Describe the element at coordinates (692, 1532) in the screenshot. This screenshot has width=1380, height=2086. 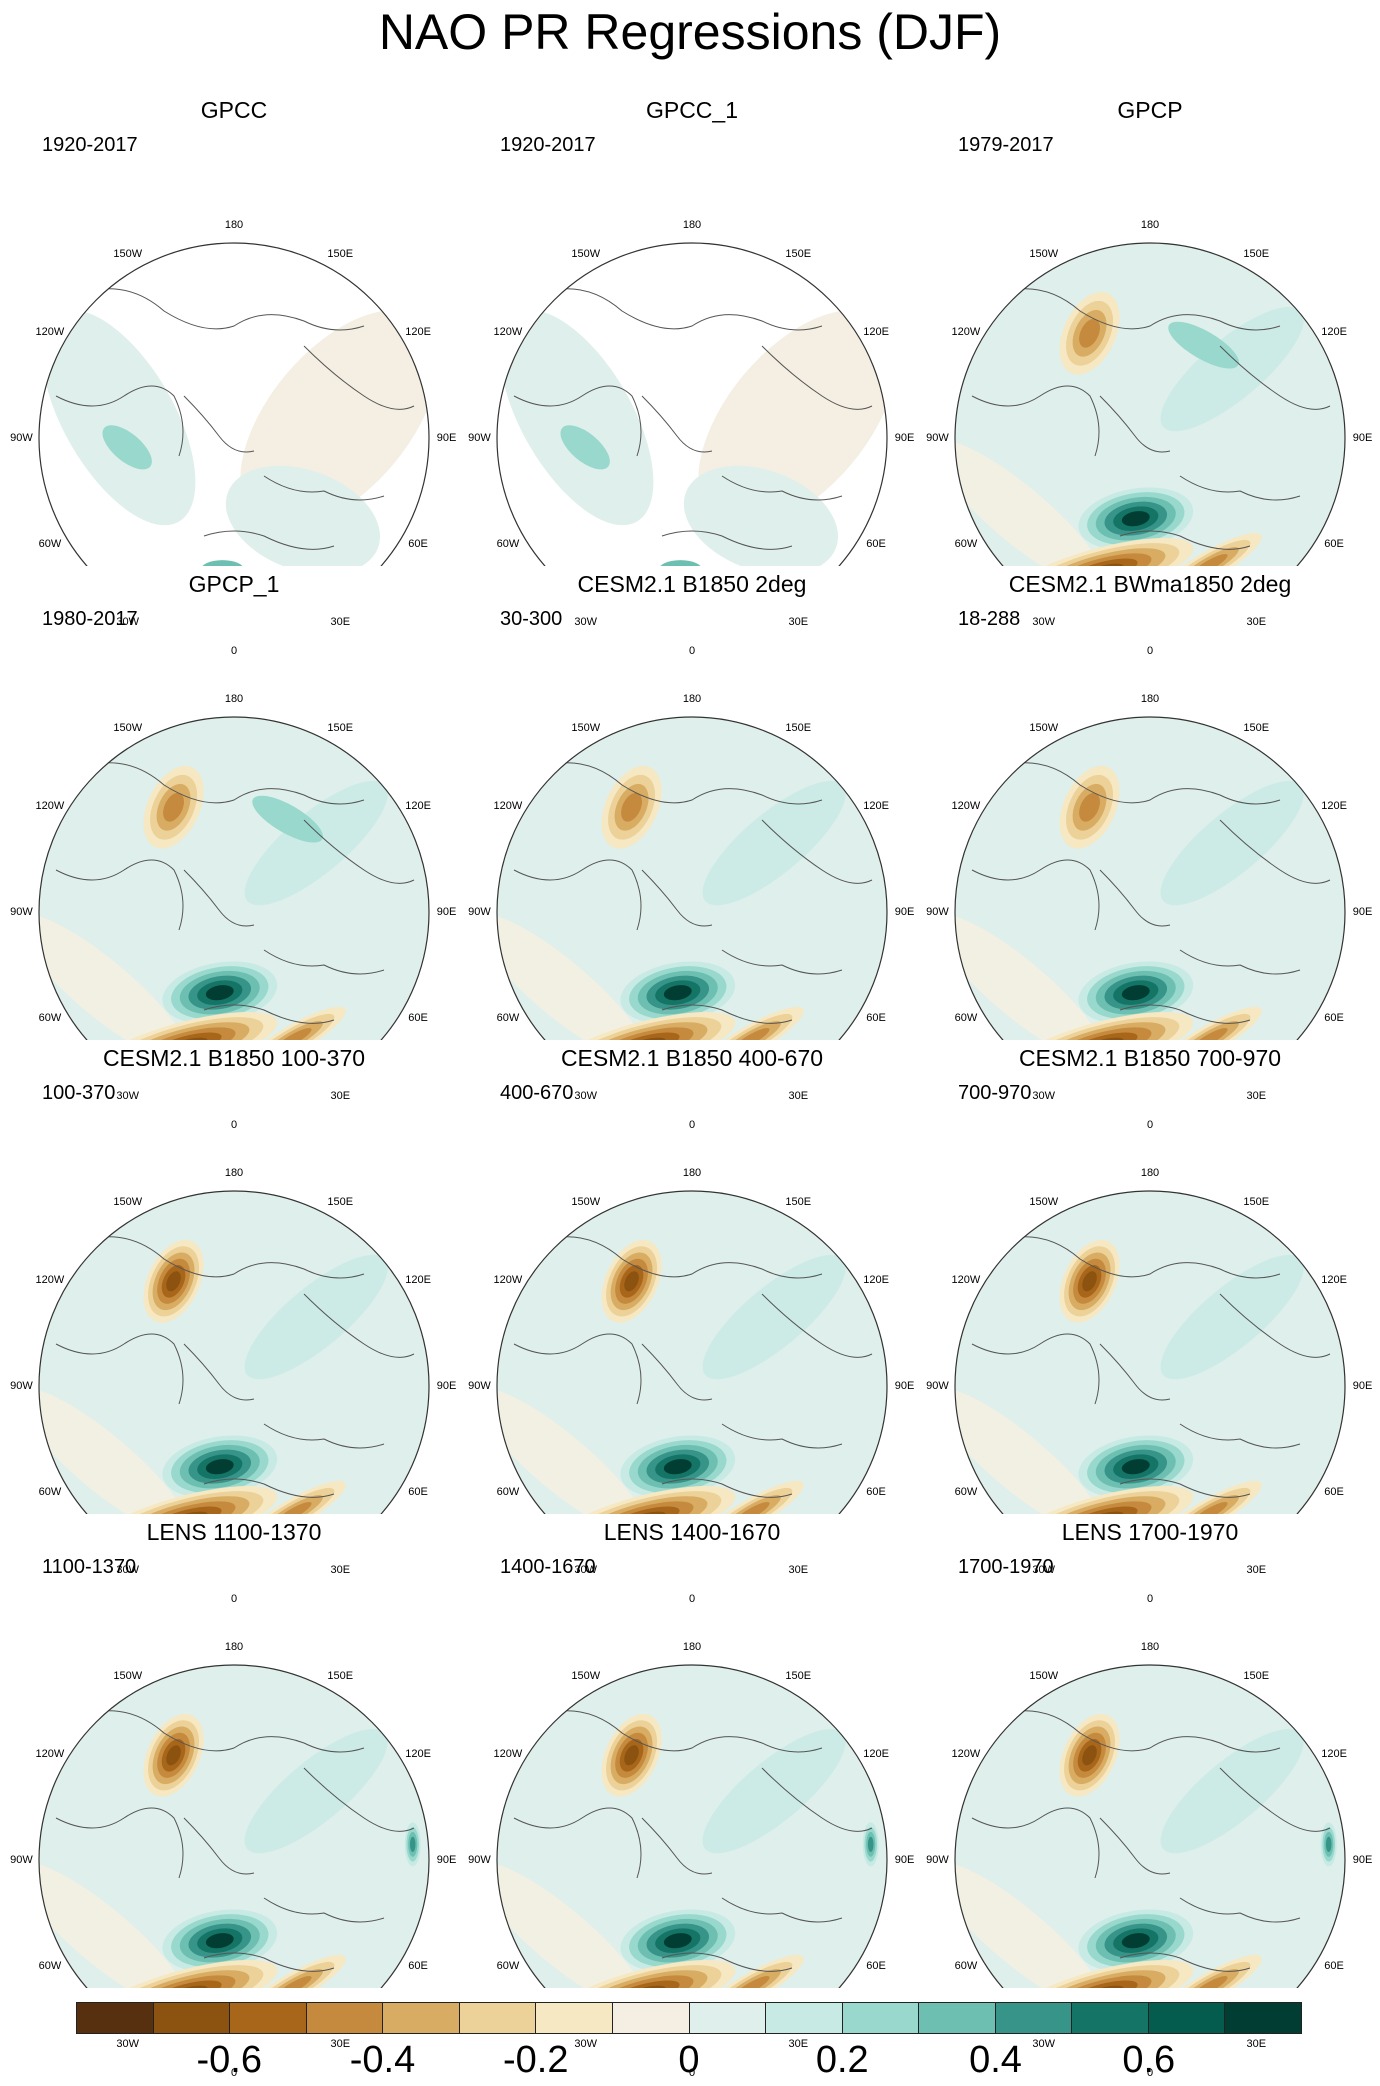
I see `panel-title: LENS 1400-1670` at that location.